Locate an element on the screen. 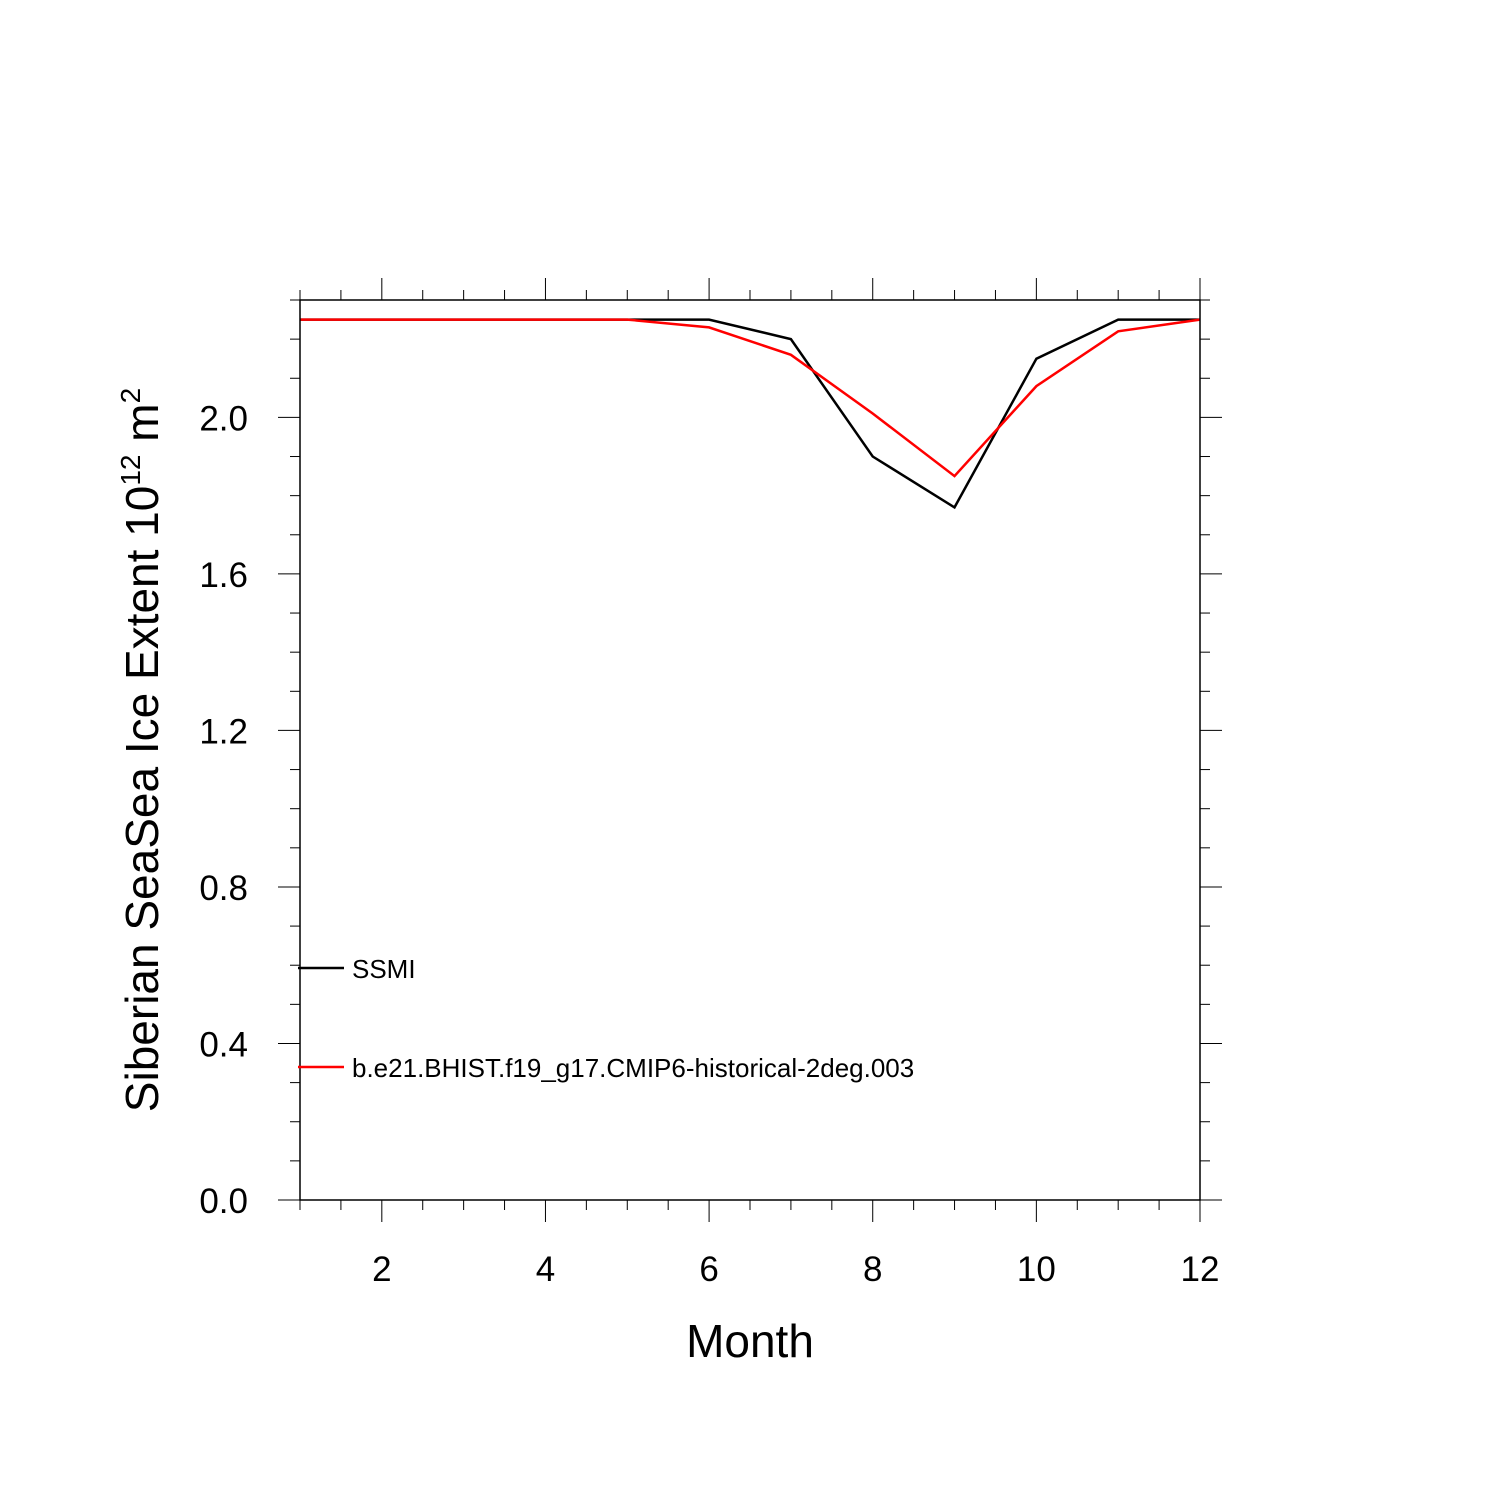 This screenshot has width=1500, height=1500. y-tick-label: 2.0 is located at coordinates (223, 418).